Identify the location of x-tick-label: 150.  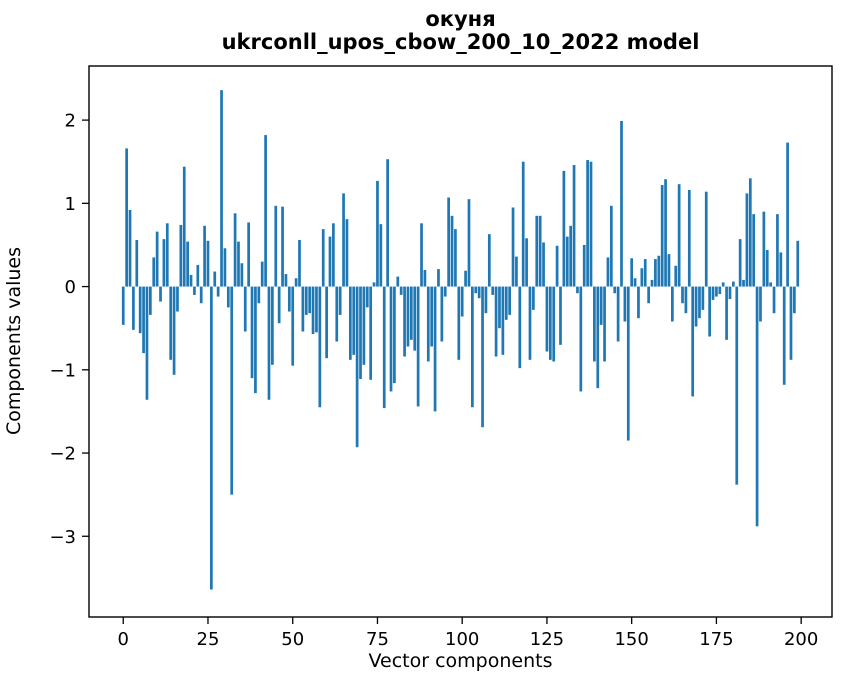
(631, 639).